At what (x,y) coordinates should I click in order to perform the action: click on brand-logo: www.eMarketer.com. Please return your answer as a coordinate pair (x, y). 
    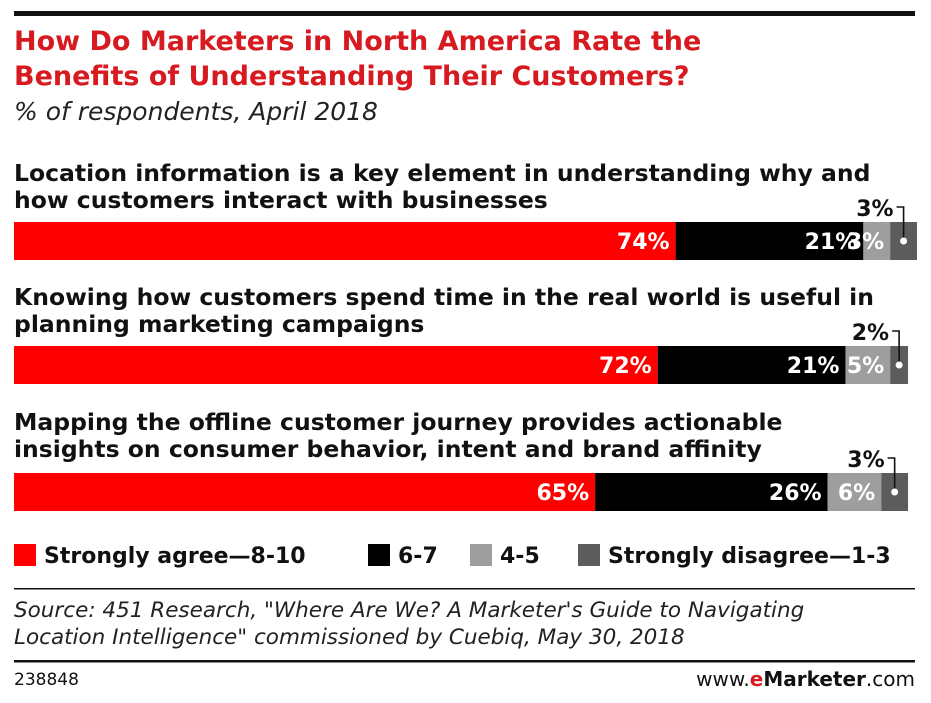
    Looking at the image, I should click on (805, 679).